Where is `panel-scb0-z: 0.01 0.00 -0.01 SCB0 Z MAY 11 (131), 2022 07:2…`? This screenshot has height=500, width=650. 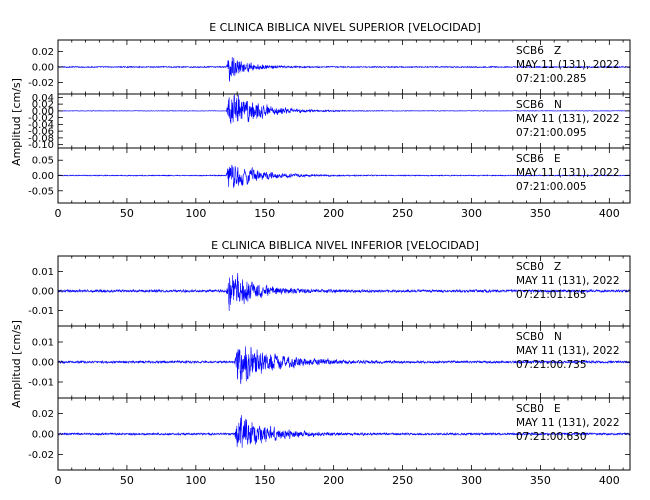
panel-scb0-z: 0.01 0.00 -0.01 SCB0 Z MAY 11 (131), 2022 07:2… is located at coordinates (329, 291).